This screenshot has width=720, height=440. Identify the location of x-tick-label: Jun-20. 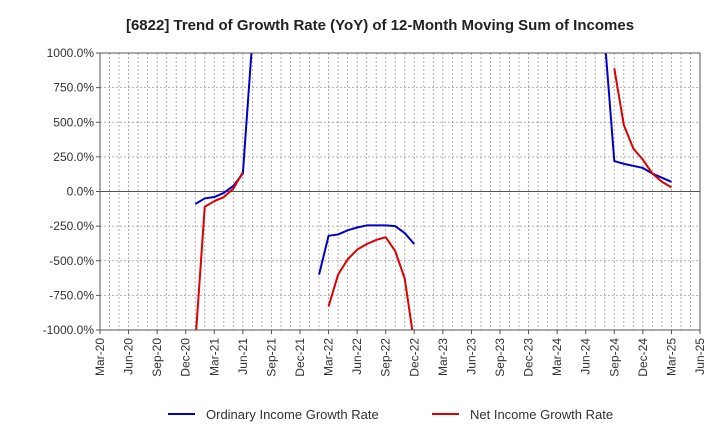
(129, 356).